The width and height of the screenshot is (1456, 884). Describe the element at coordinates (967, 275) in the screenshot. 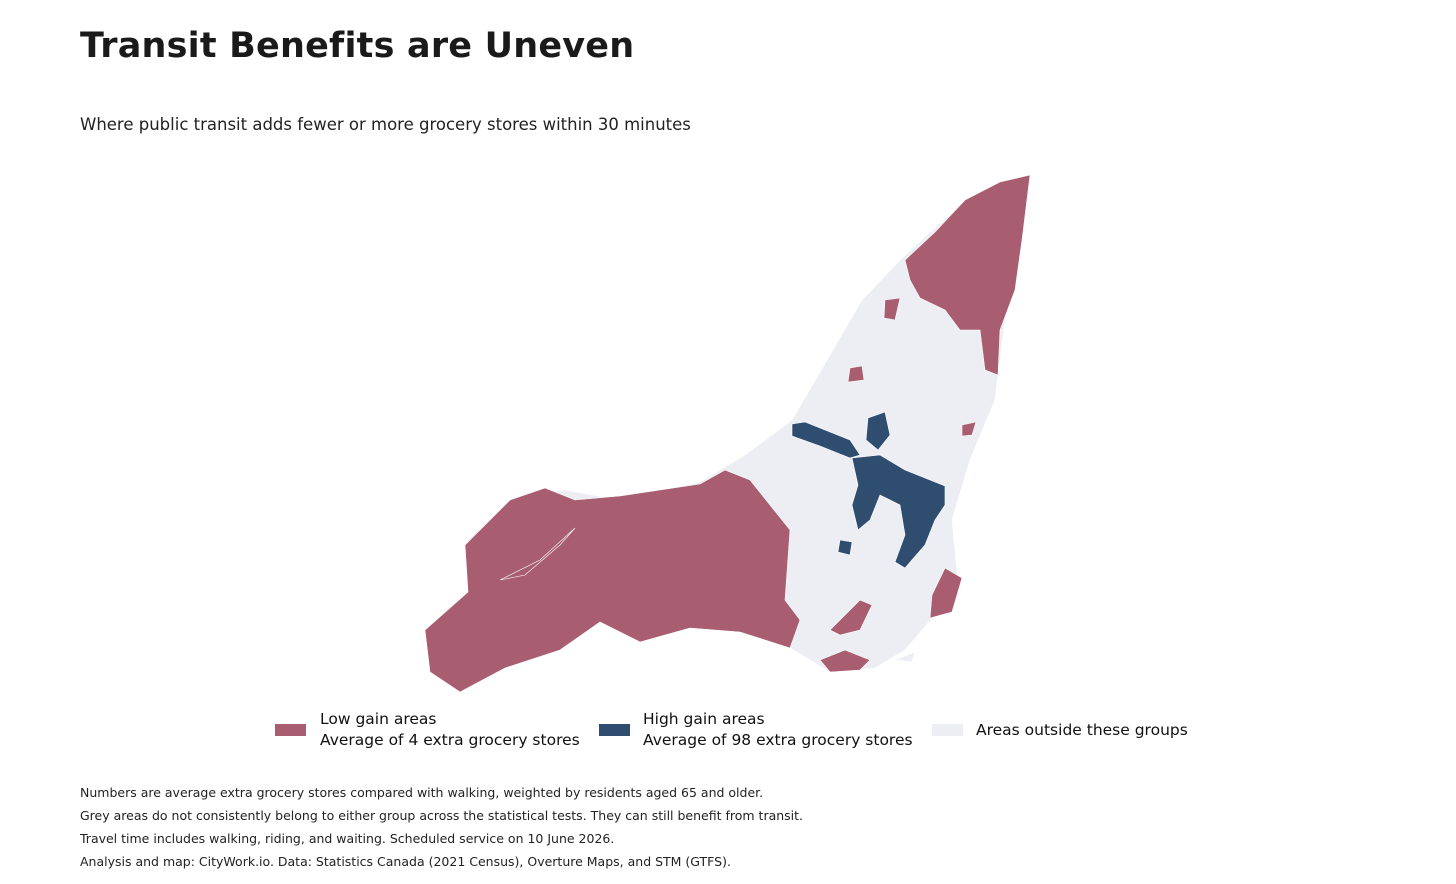

I see `low-gain-northeast` at that location.